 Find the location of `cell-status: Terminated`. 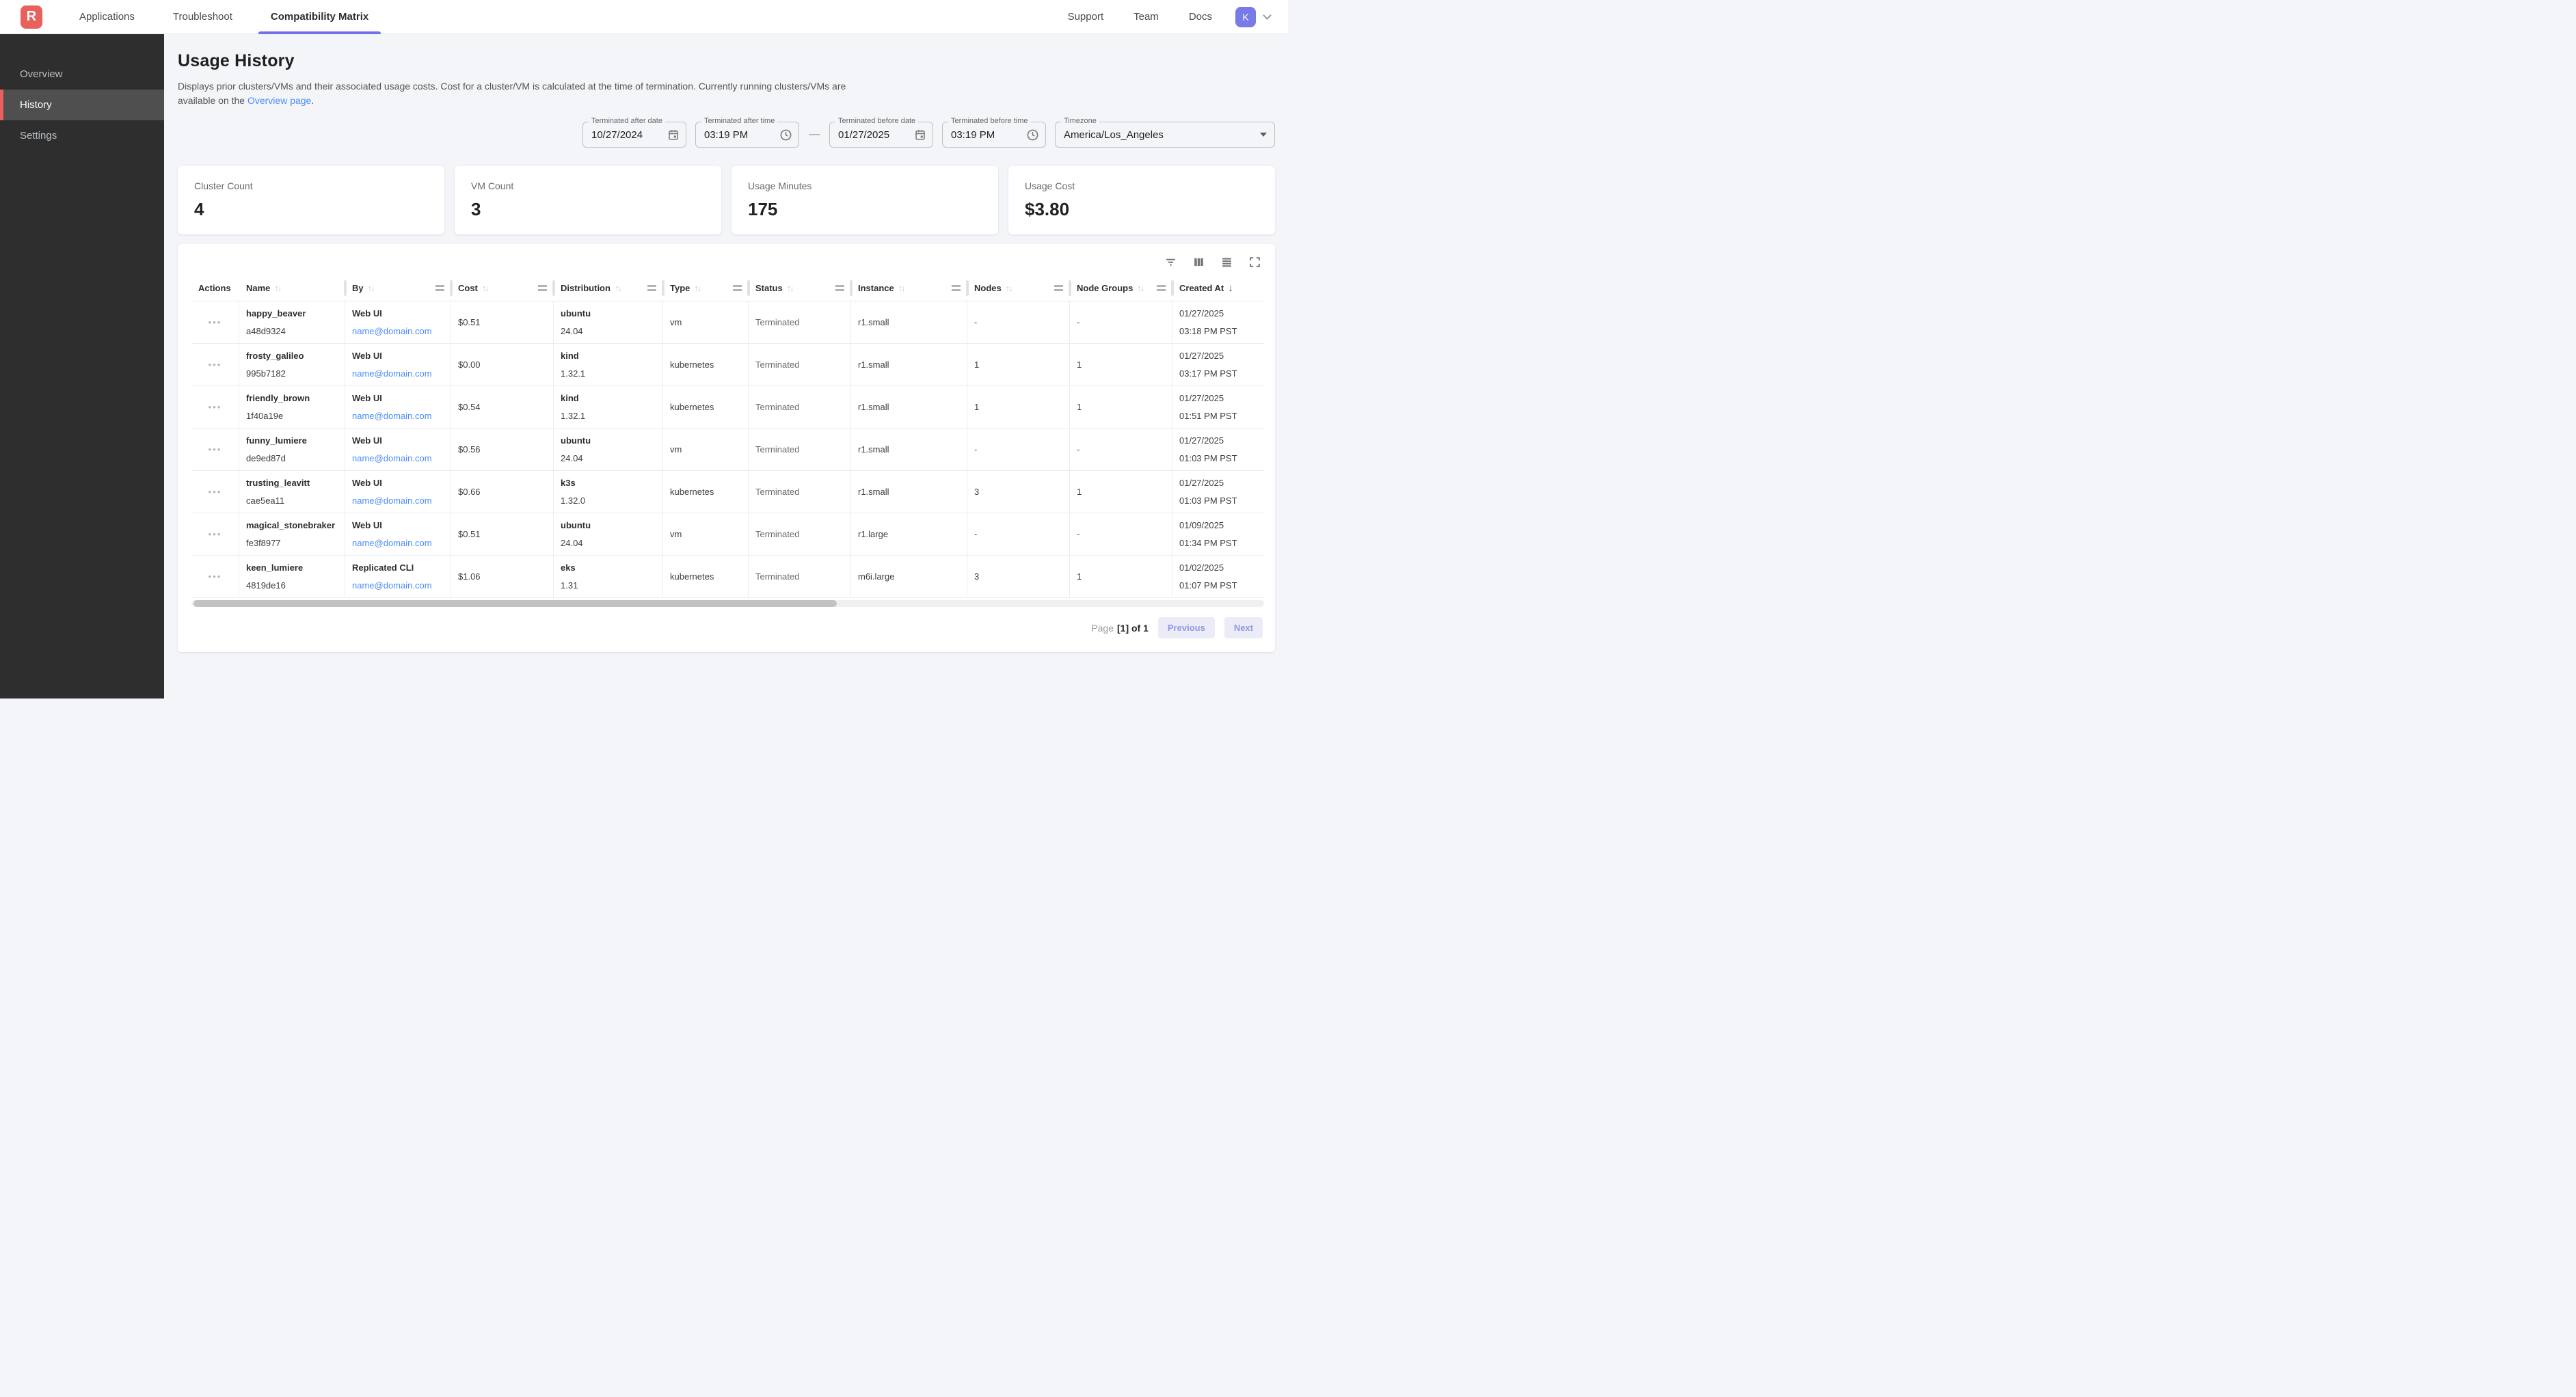

cell-status: Terminated is located at coordinates (800, 407).